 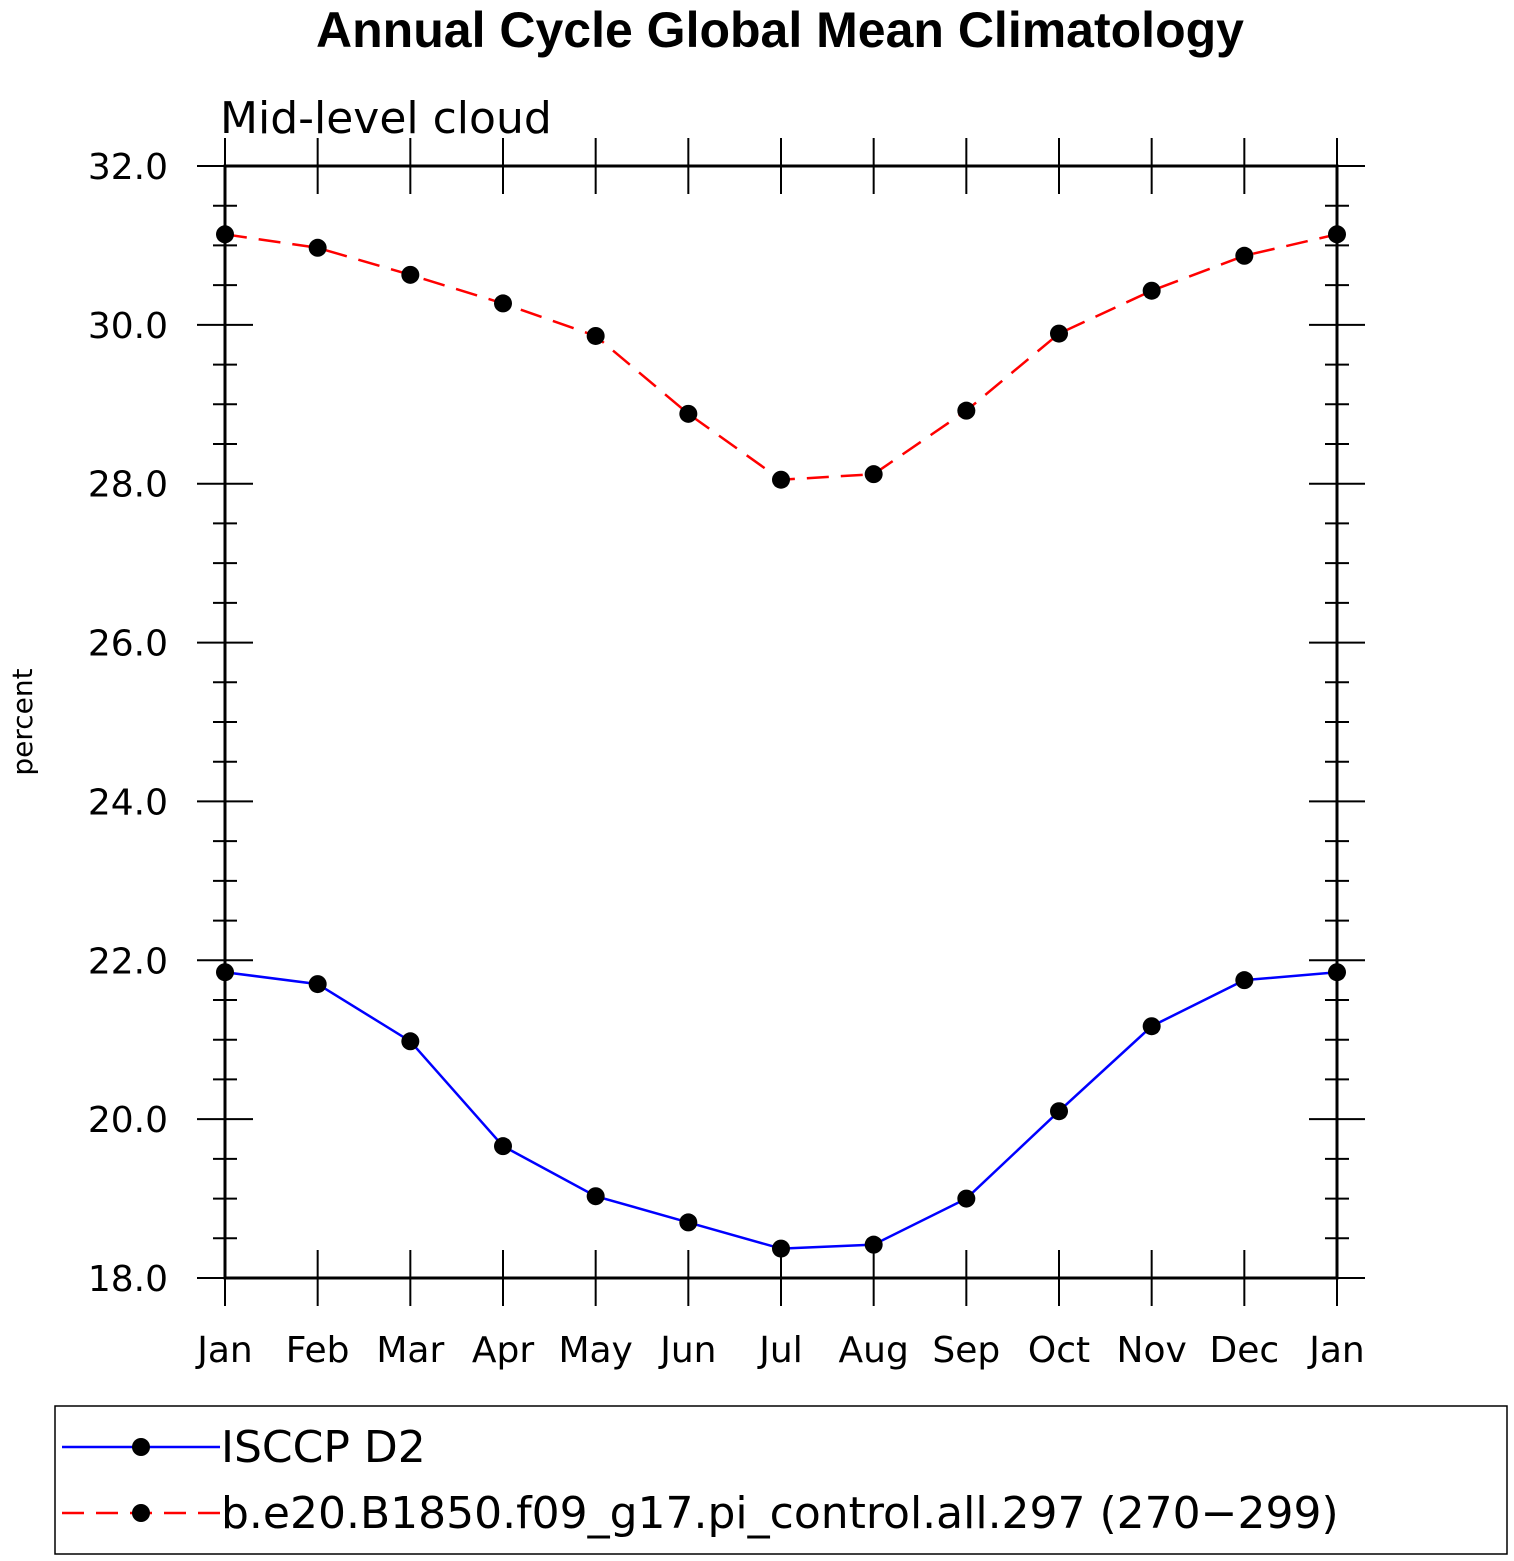 I want to click on y-tick-label: 20.0, so click(x=128, y=1120).